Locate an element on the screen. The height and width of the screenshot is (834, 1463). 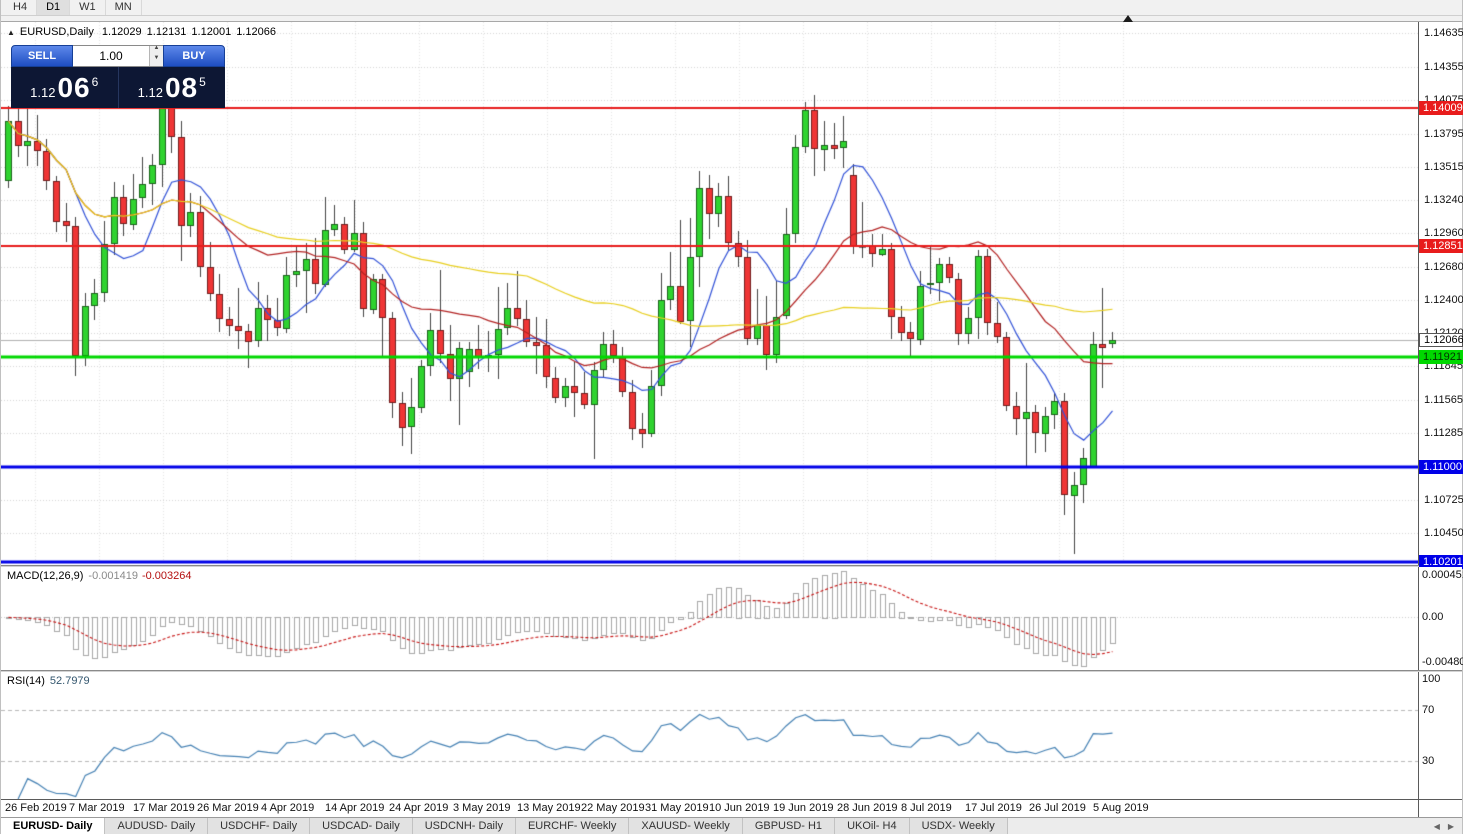
price-axis-label: 1.13795 is located at coordinates (1443, 133).